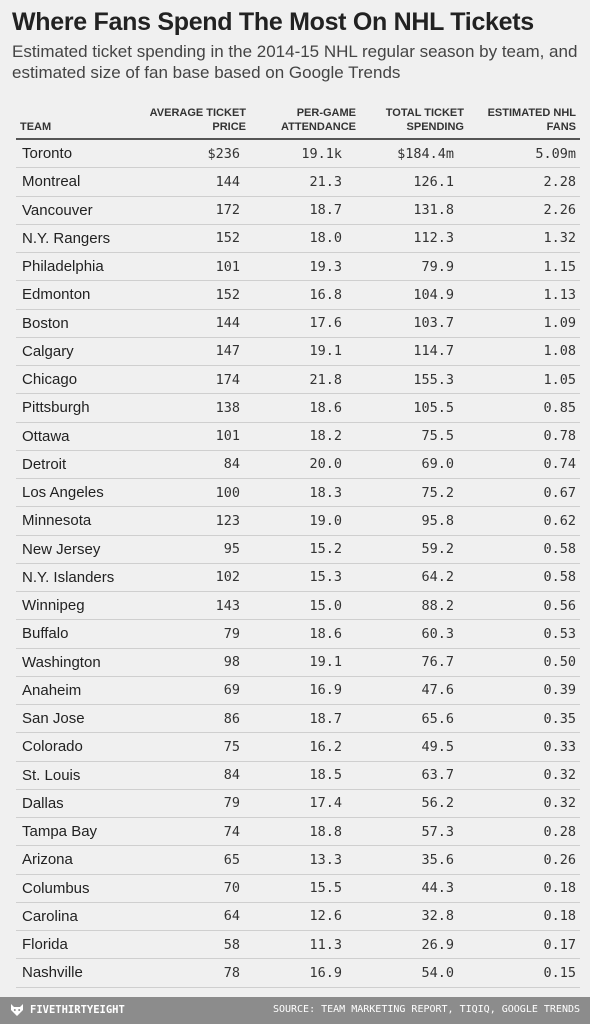  I want to click on cell-attendance: 18.8, so click(311, 832).